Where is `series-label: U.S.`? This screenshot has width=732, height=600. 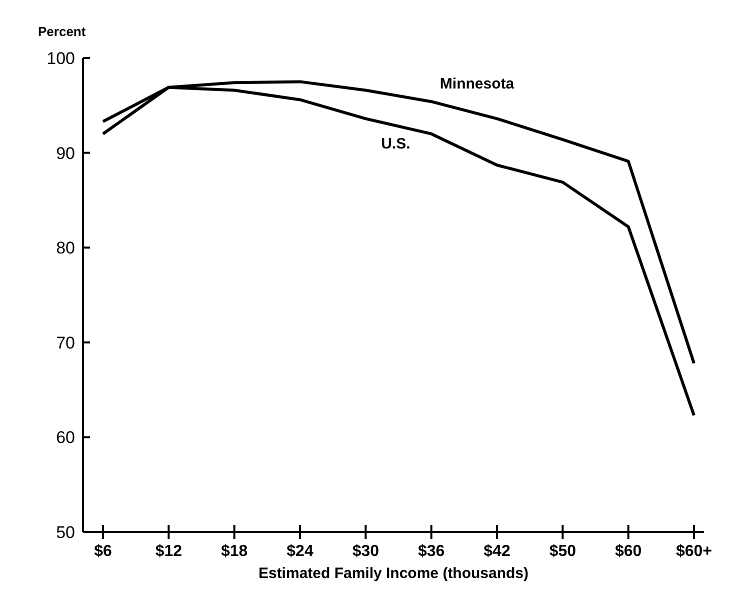 series-label: U.S. is located at coordinates (395, 144).